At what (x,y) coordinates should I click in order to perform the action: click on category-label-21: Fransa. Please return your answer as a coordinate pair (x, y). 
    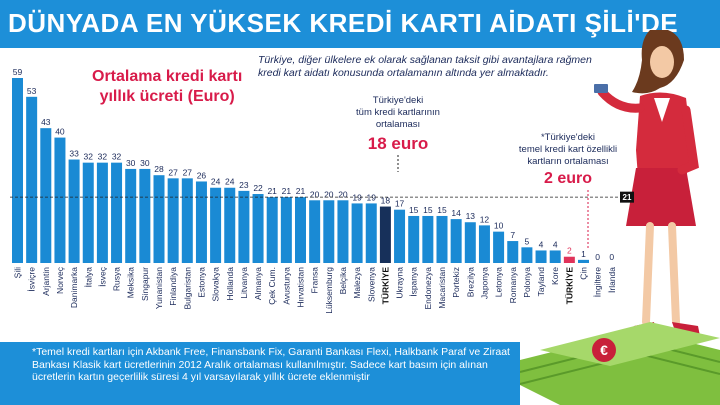
    Looking at the image, I should click on (315, 280).